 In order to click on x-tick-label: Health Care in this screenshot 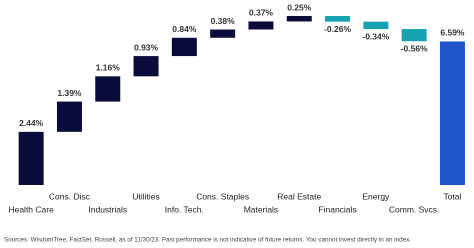, I will do `click(31, 209)`.